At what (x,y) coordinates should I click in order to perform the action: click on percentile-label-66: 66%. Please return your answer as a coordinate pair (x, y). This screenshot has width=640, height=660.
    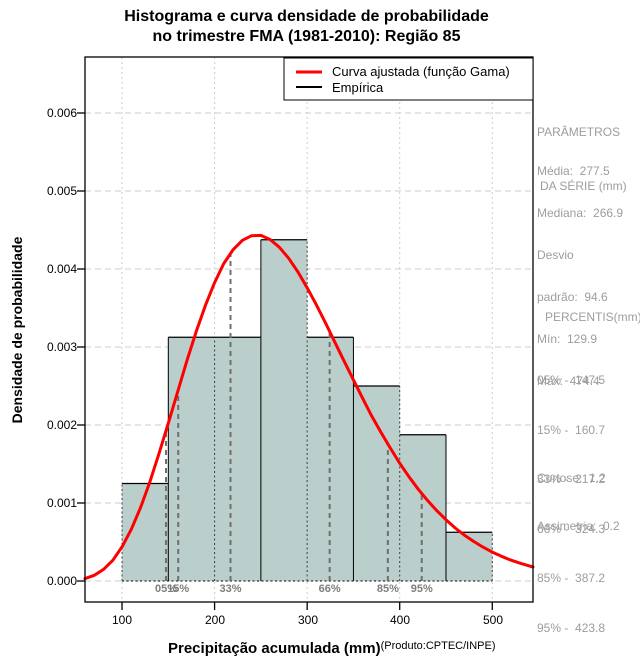
    Looking at the image, I should click on (329, 589).